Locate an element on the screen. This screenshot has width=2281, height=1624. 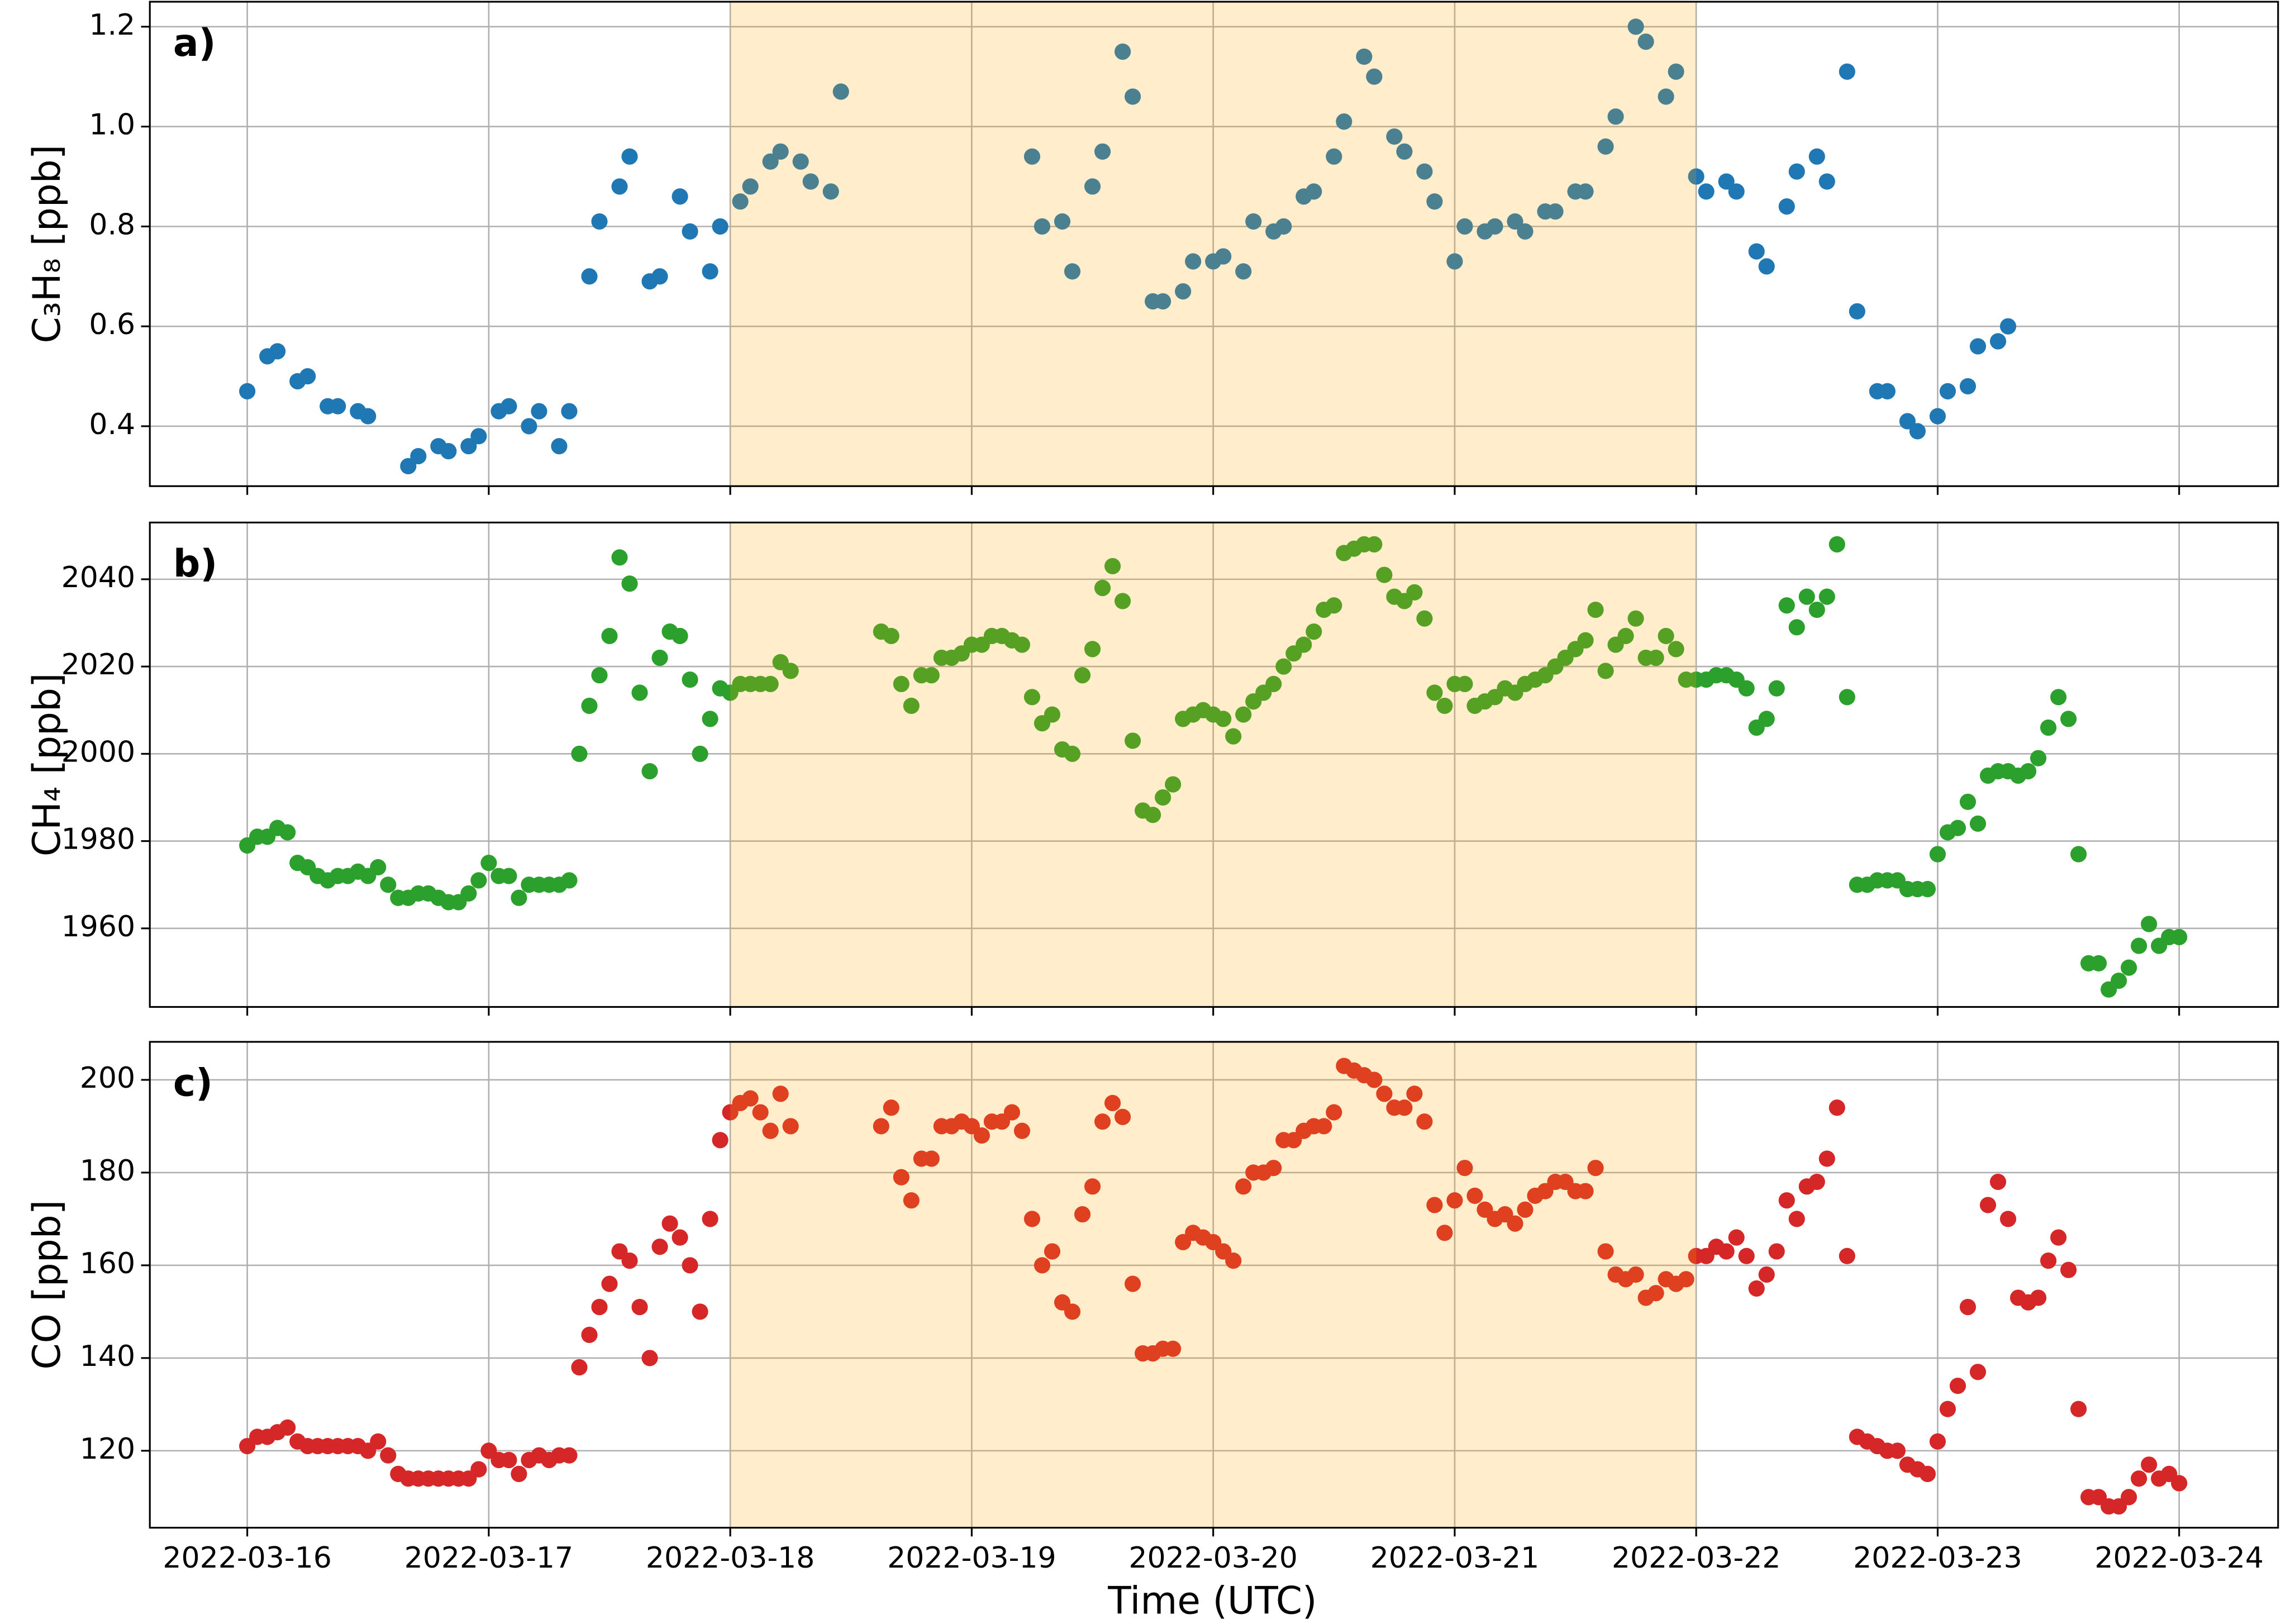
y-tick-label: 0.4 is located at coordinates (112, 424).